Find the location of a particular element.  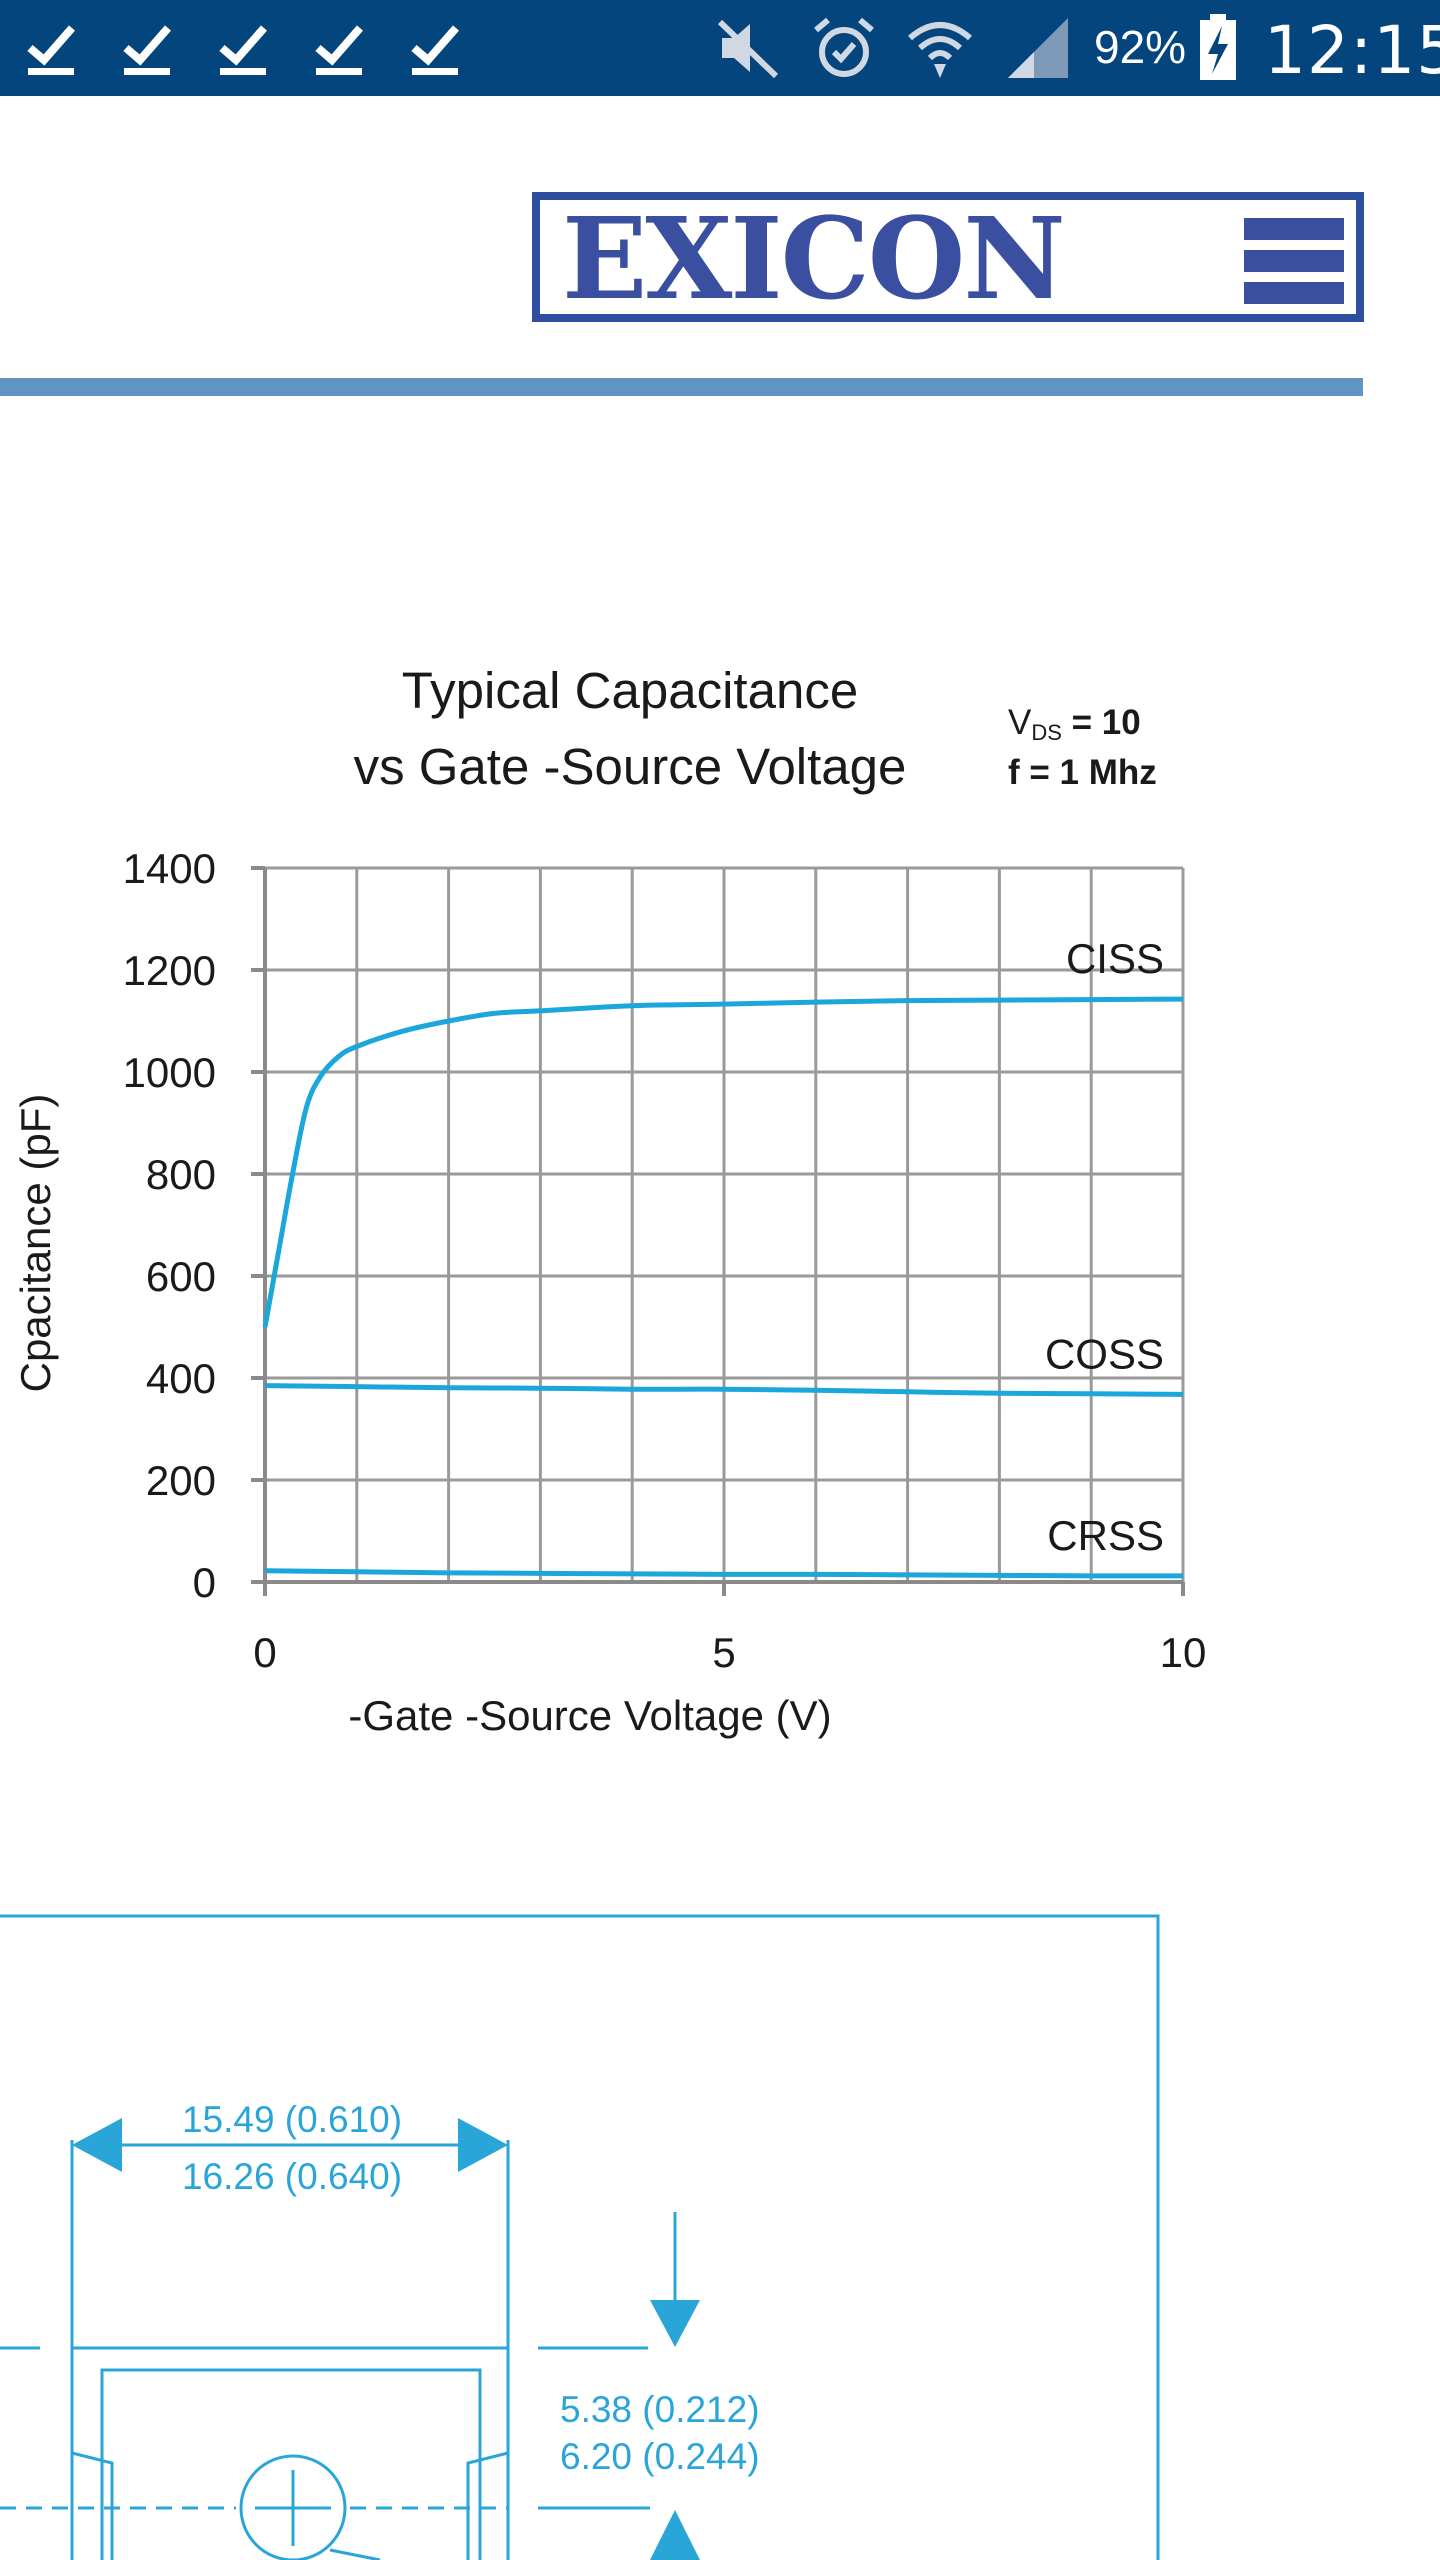

battery-charging-icon is located at coordinates (1218, 47).